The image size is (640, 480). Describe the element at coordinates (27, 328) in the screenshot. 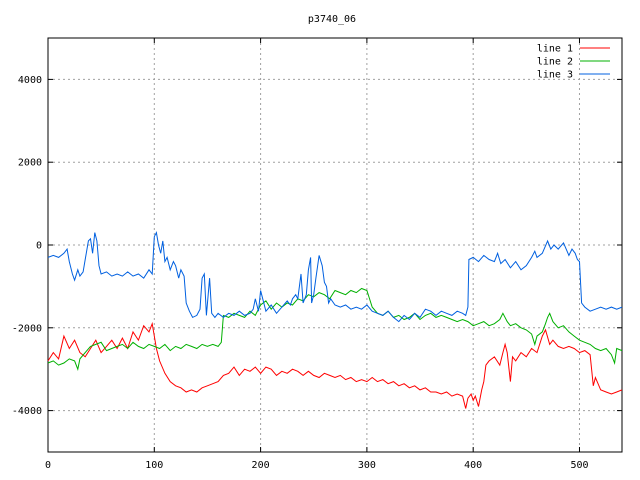

I see `y-tick-label: -2000` at that location.